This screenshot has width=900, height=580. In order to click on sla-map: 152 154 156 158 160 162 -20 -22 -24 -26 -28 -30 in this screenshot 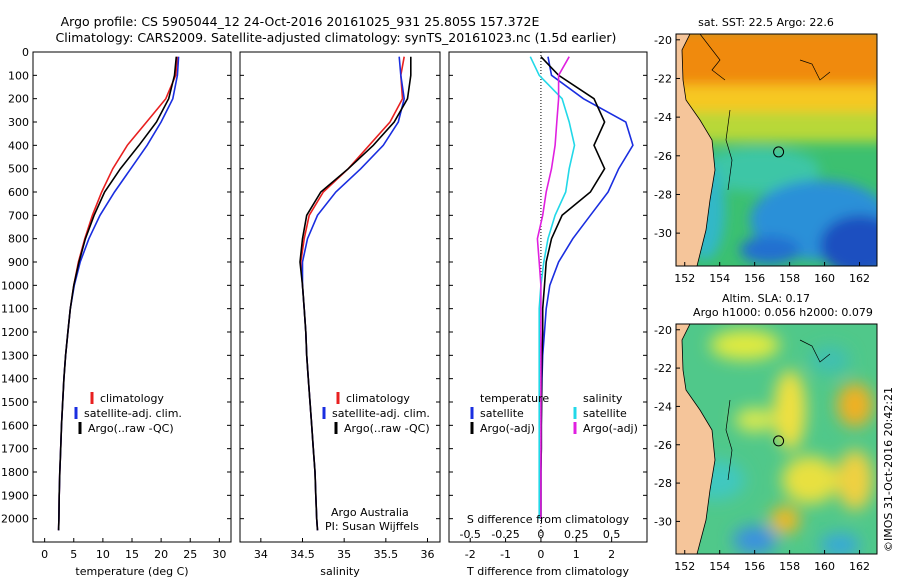, I will do `click(766, 448)`.